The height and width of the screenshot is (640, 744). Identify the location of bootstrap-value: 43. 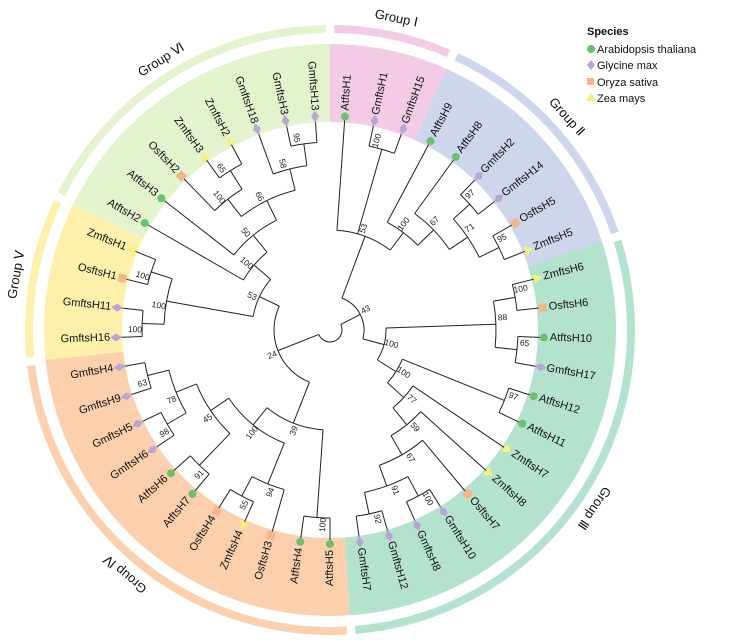
(365, 309).